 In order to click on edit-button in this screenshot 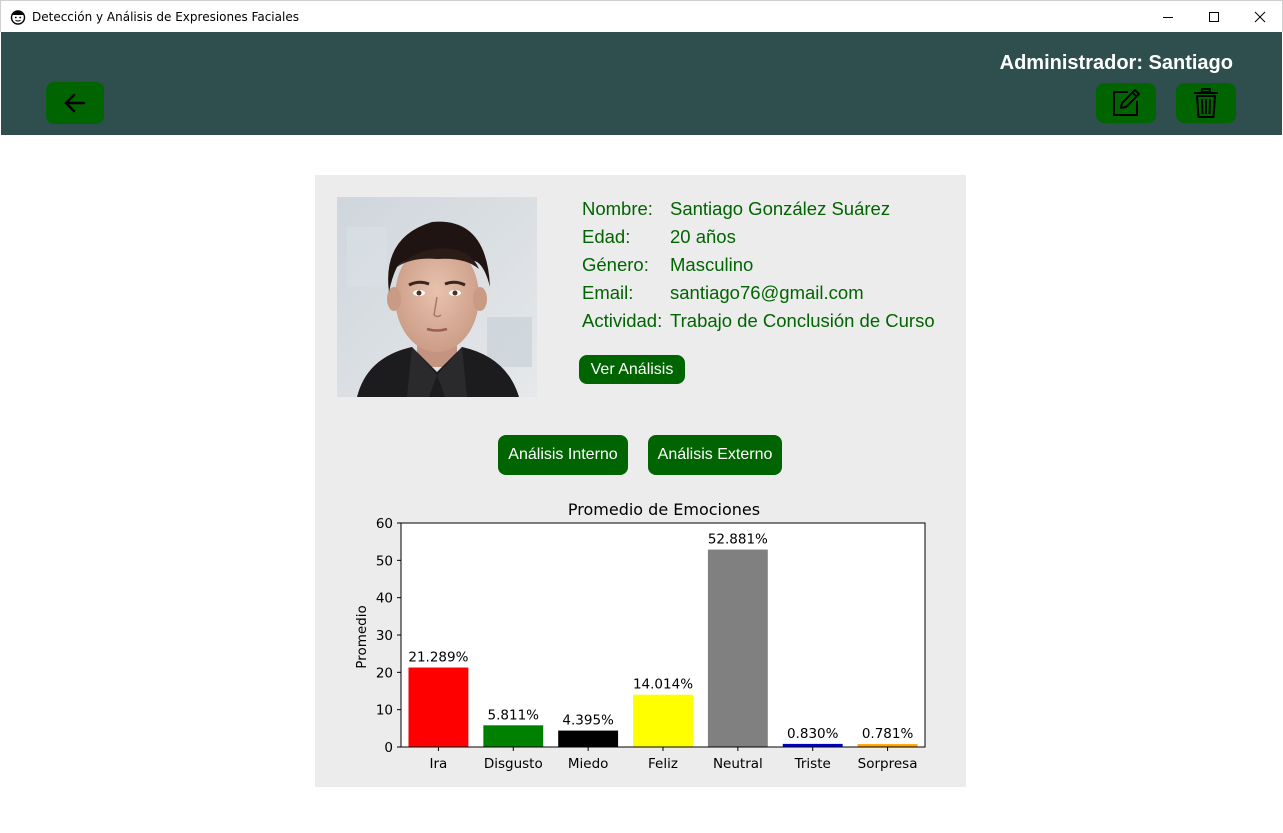, I will do `click(1126, 103)`.